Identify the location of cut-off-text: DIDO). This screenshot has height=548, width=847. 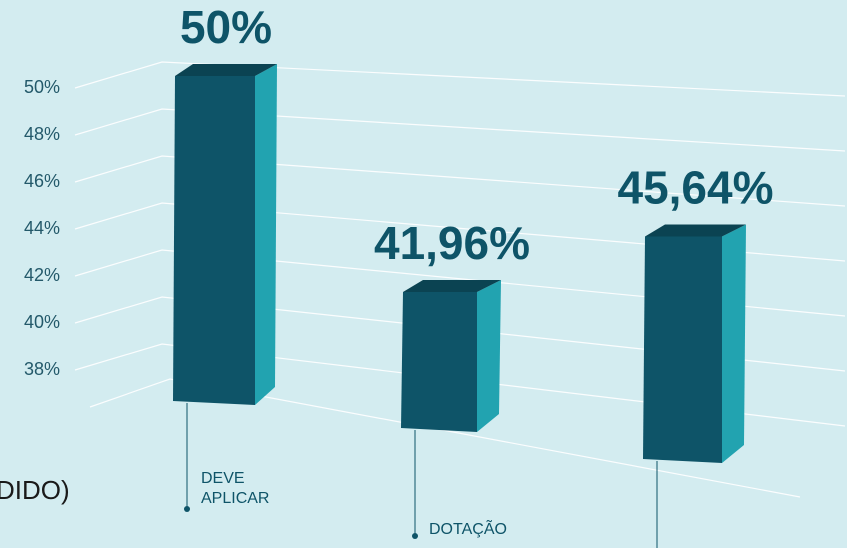
(35, 490).